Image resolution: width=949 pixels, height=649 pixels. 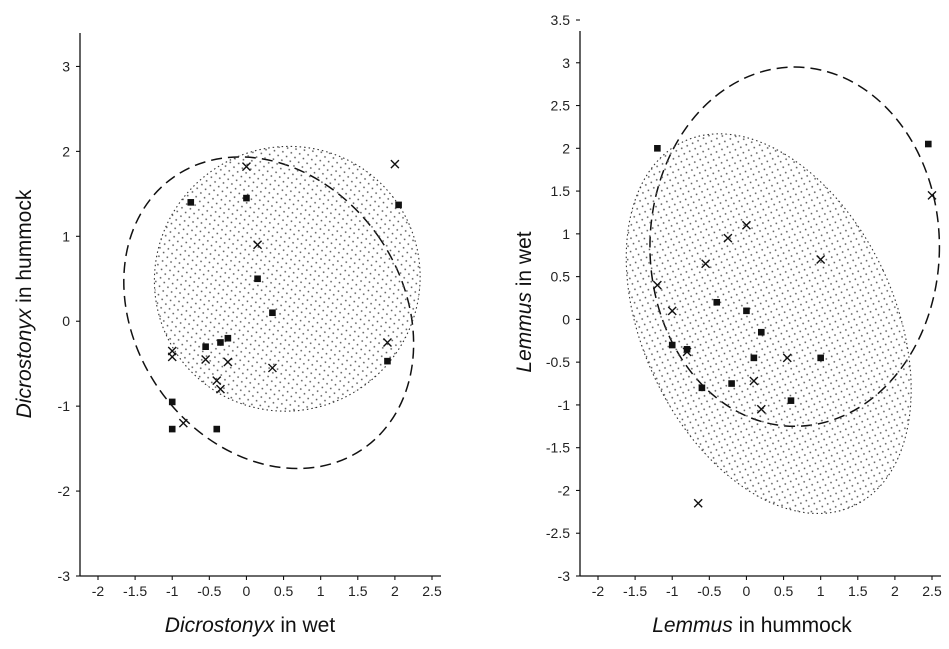 I want to click on y-tick-label: -0.5, so click(x=558, y=362).